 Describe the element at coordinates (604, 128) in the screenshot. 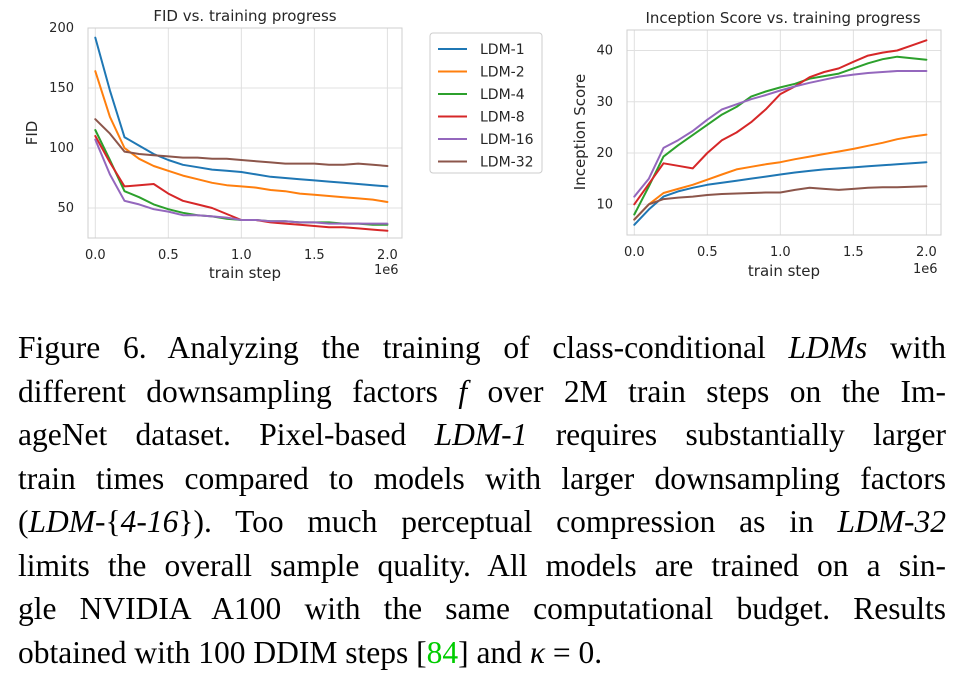

I see `inception-y-tick-labels: 10 20 30 40` at that location.